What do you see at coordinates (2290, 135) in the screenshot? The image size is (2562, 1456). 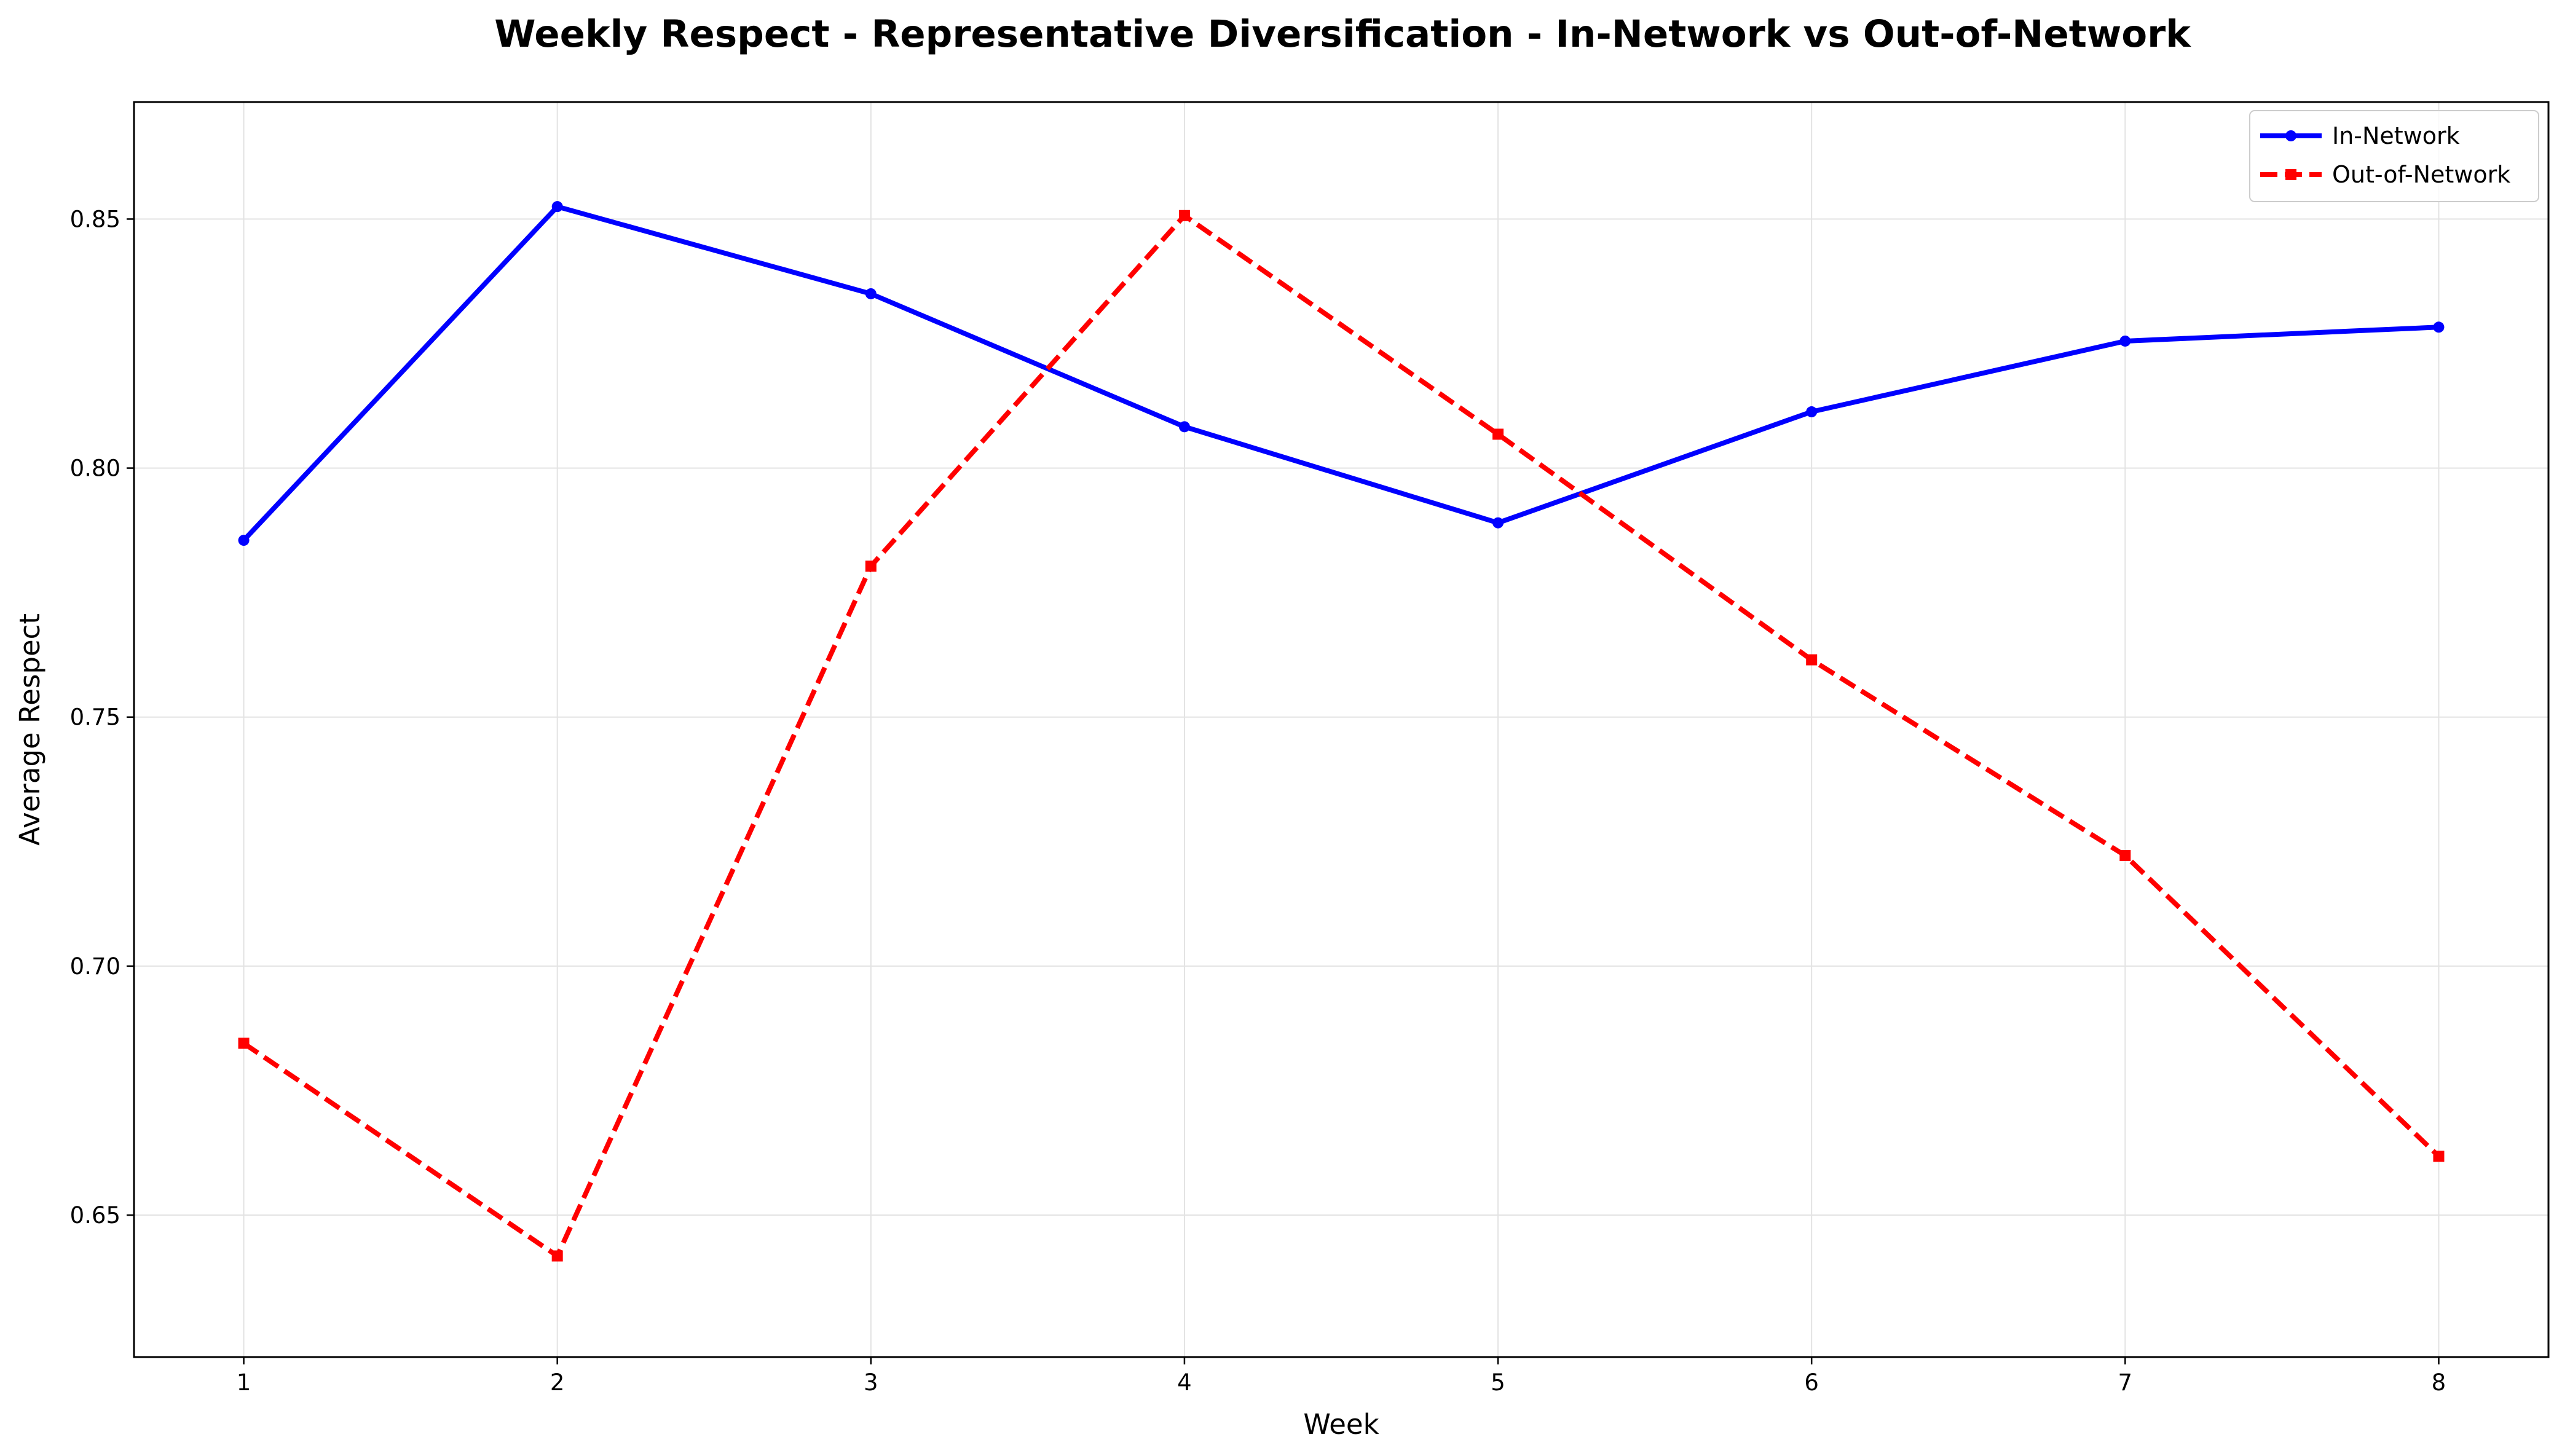 I see `legend-marker-in-network` at bounding box center [2290, 135].